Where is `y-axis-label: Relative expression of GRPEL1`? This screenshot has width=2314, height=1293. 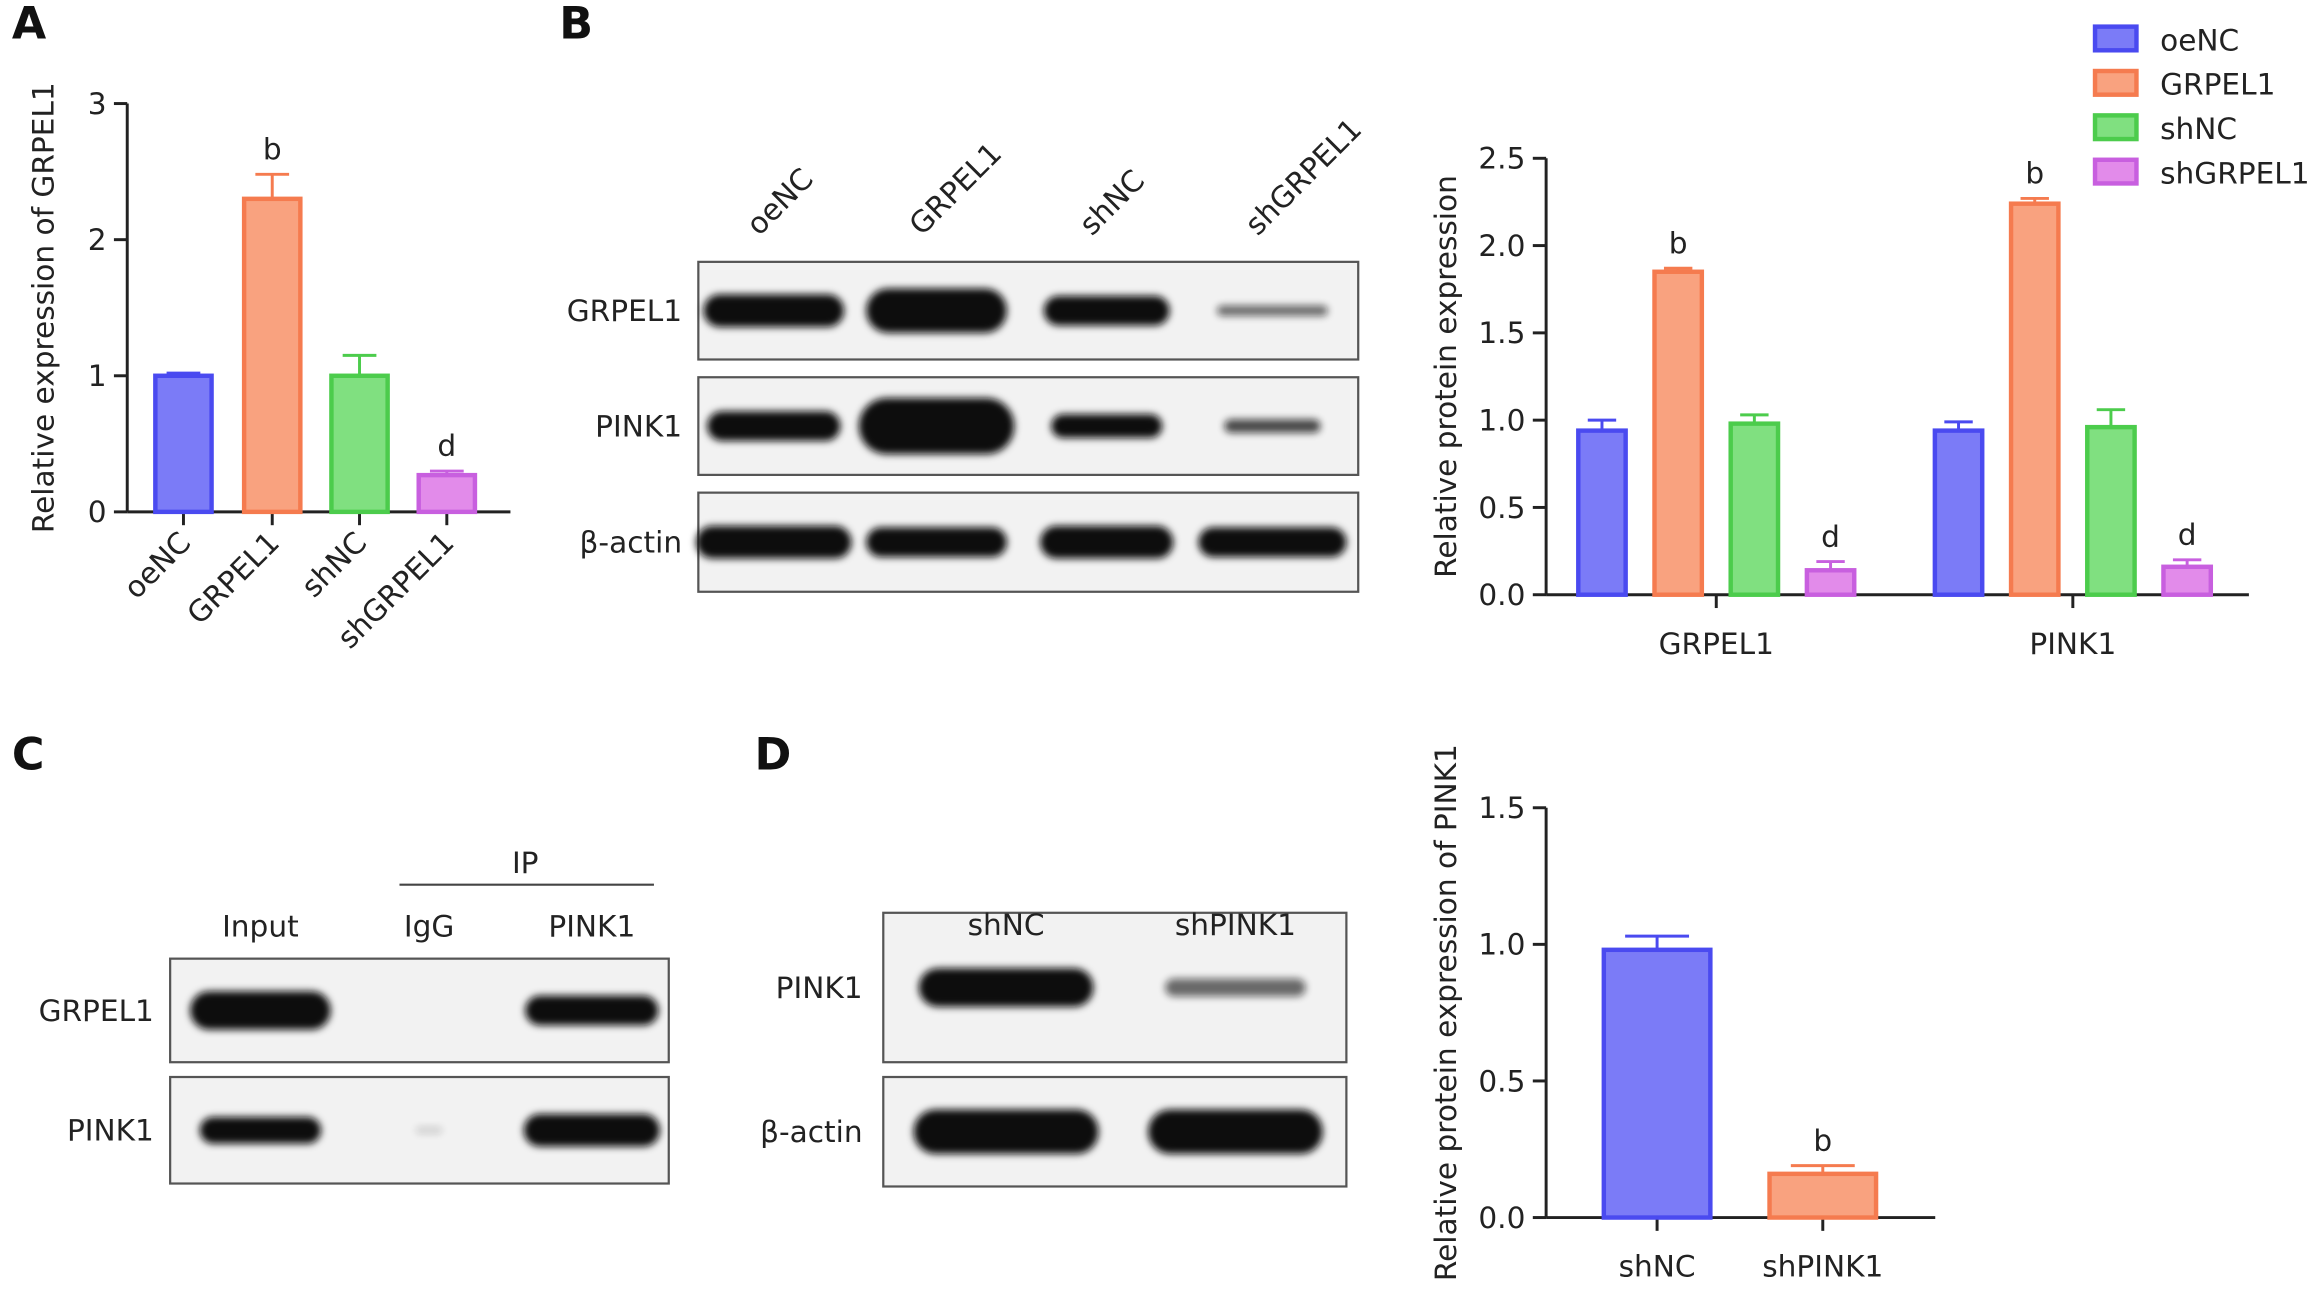 y-axis-label: Relative expression of GRPEL1 is located at coordinates (43, 307).